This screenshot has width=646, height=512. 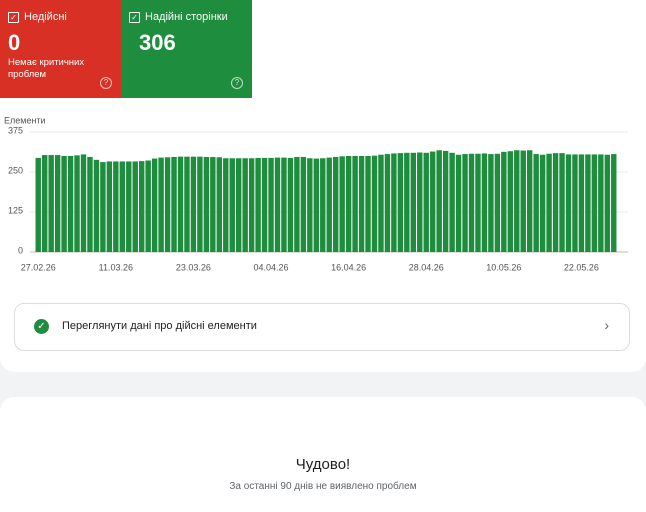 What do you see at coordinates (322, 327) in the screenshot?
I see `view-link: ✓ Переглянути дані про дійсні елементи ›` at bounding box center [322, 327].